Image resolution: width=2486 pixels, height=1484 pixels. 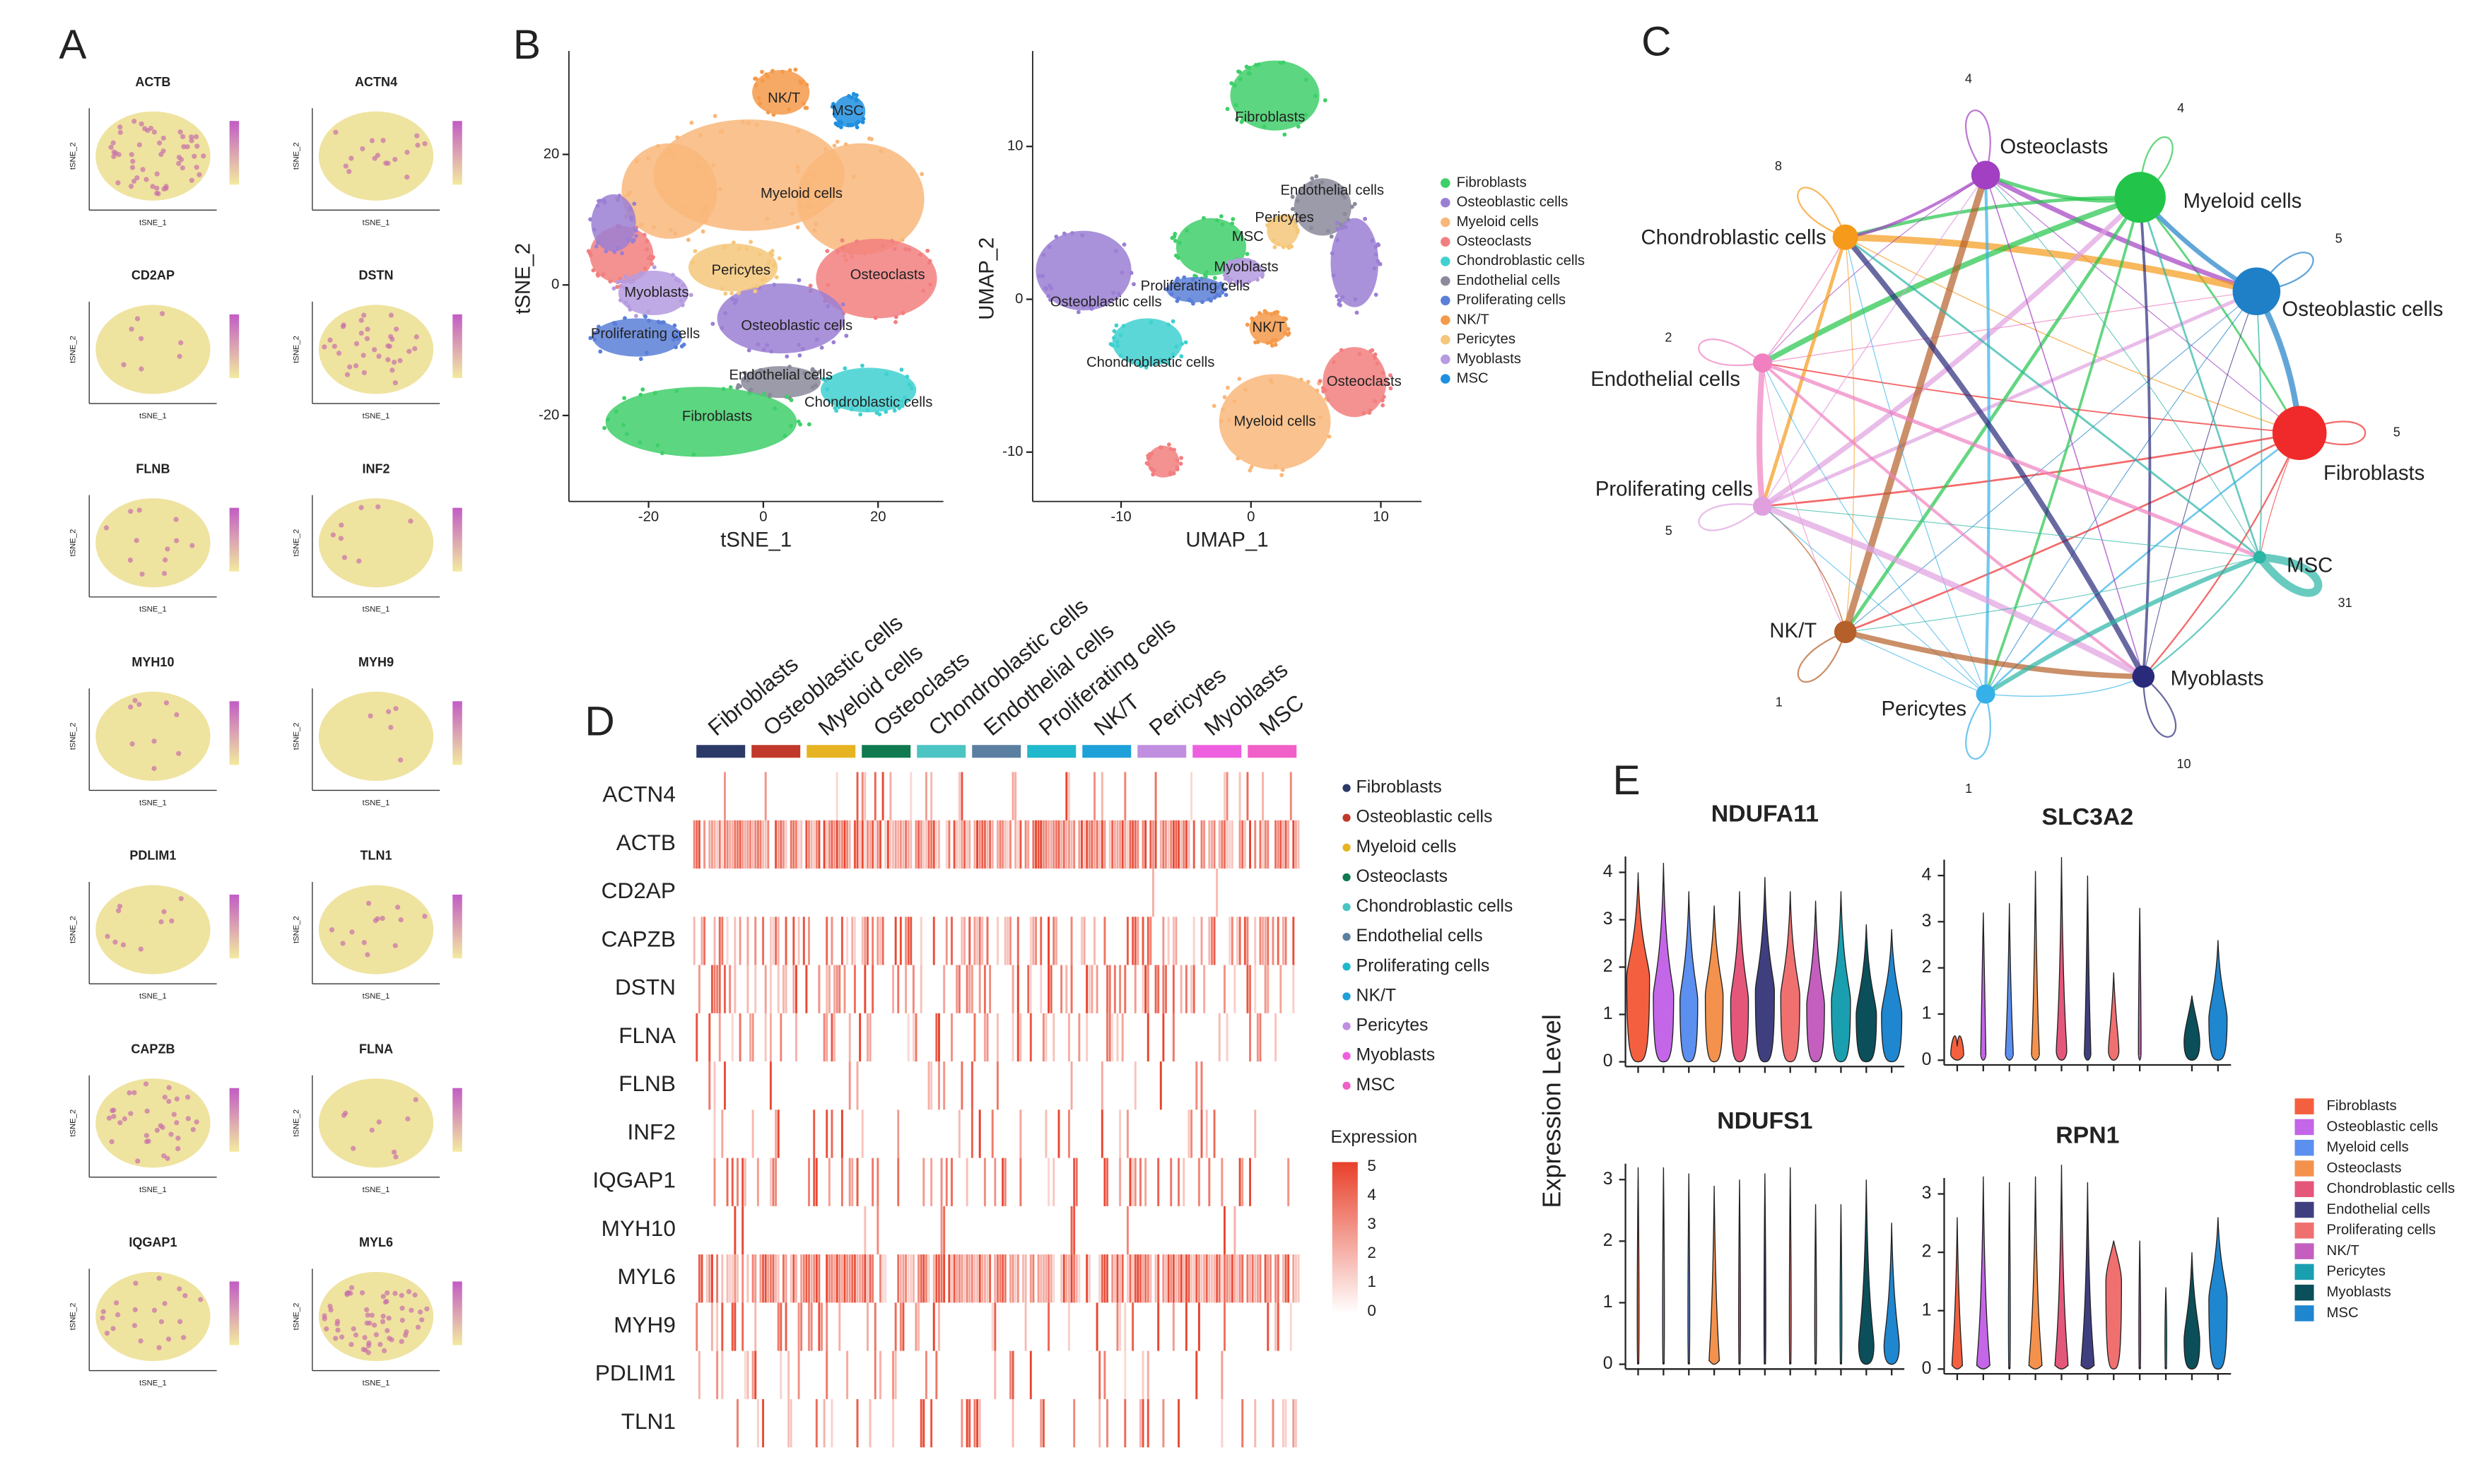 What do you see at coordinates (1486, 339) in the screenshot?
I see `legend-label: Pericytes` at bounding box center [1486, 339].